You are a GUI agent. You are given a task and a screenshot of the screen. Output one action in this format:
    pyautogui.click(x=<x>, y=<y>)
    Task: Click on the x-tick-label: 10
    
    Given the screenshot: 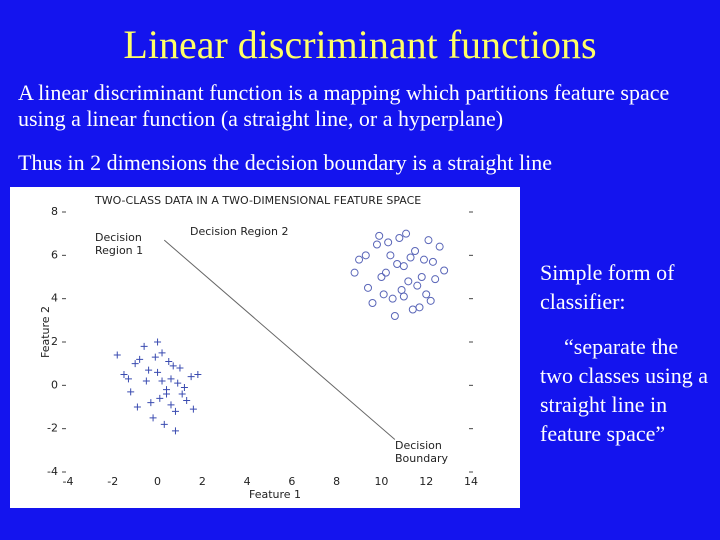 What is the action you would take?
    pyautogui.click(x=381, y=481)
    